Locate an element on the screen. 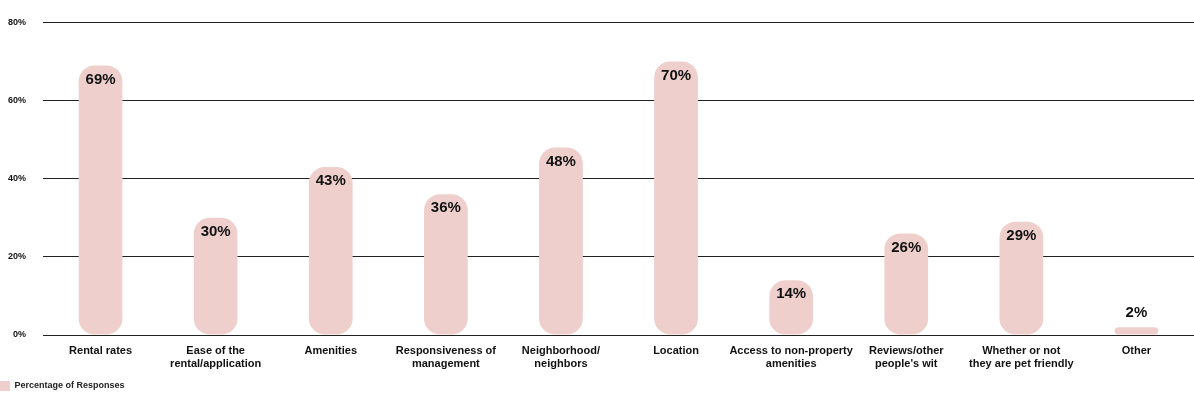 The image size is (1194, 402). x-tick-label: Amenities is located at coordinates (331, 350).